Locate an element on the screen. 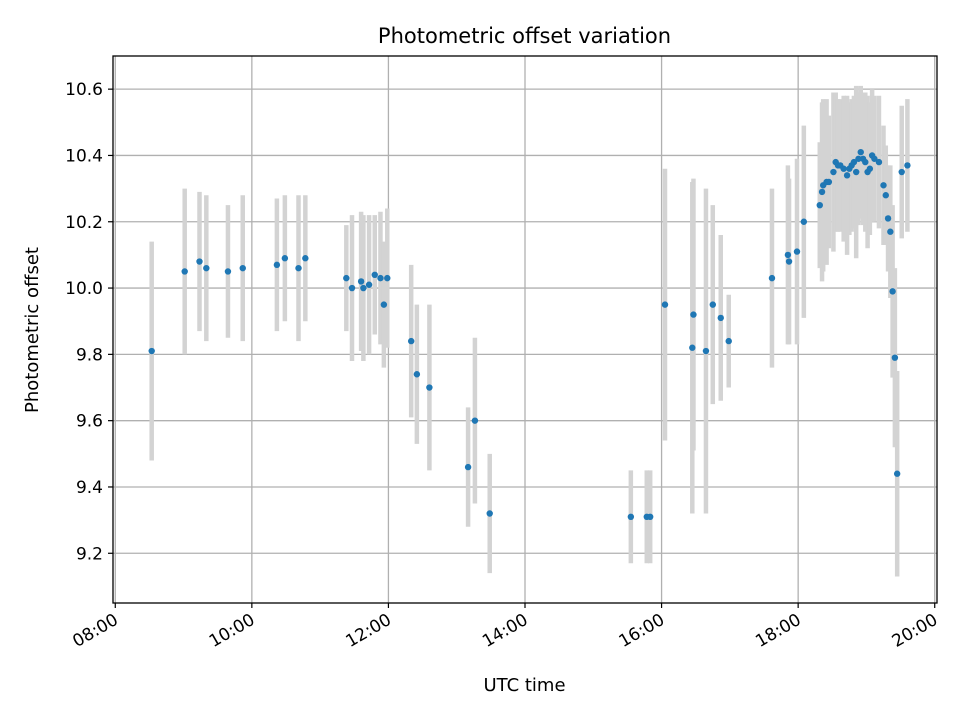 The image size is (960, 720). y-axis-title: Photometric offset is located at coordinates (32, 330).